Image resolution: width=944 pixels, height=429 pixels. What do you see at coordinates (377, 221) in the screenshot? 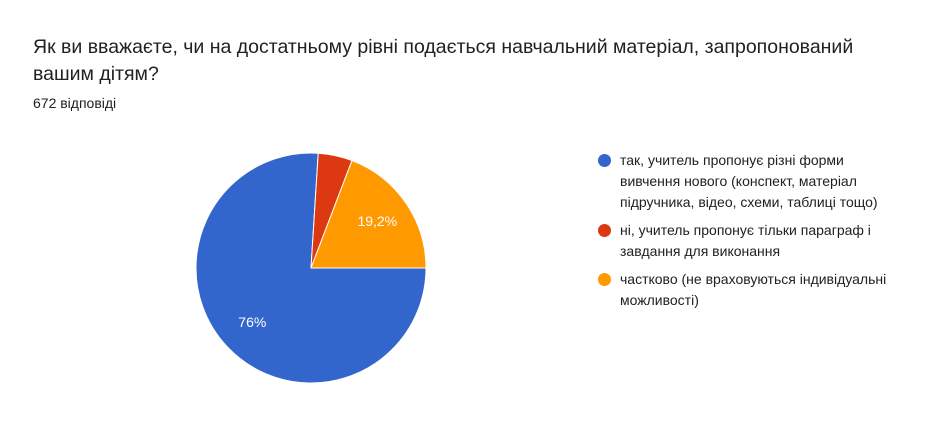
I see `data-label: 19,2%` at bounding box center [377, 221].